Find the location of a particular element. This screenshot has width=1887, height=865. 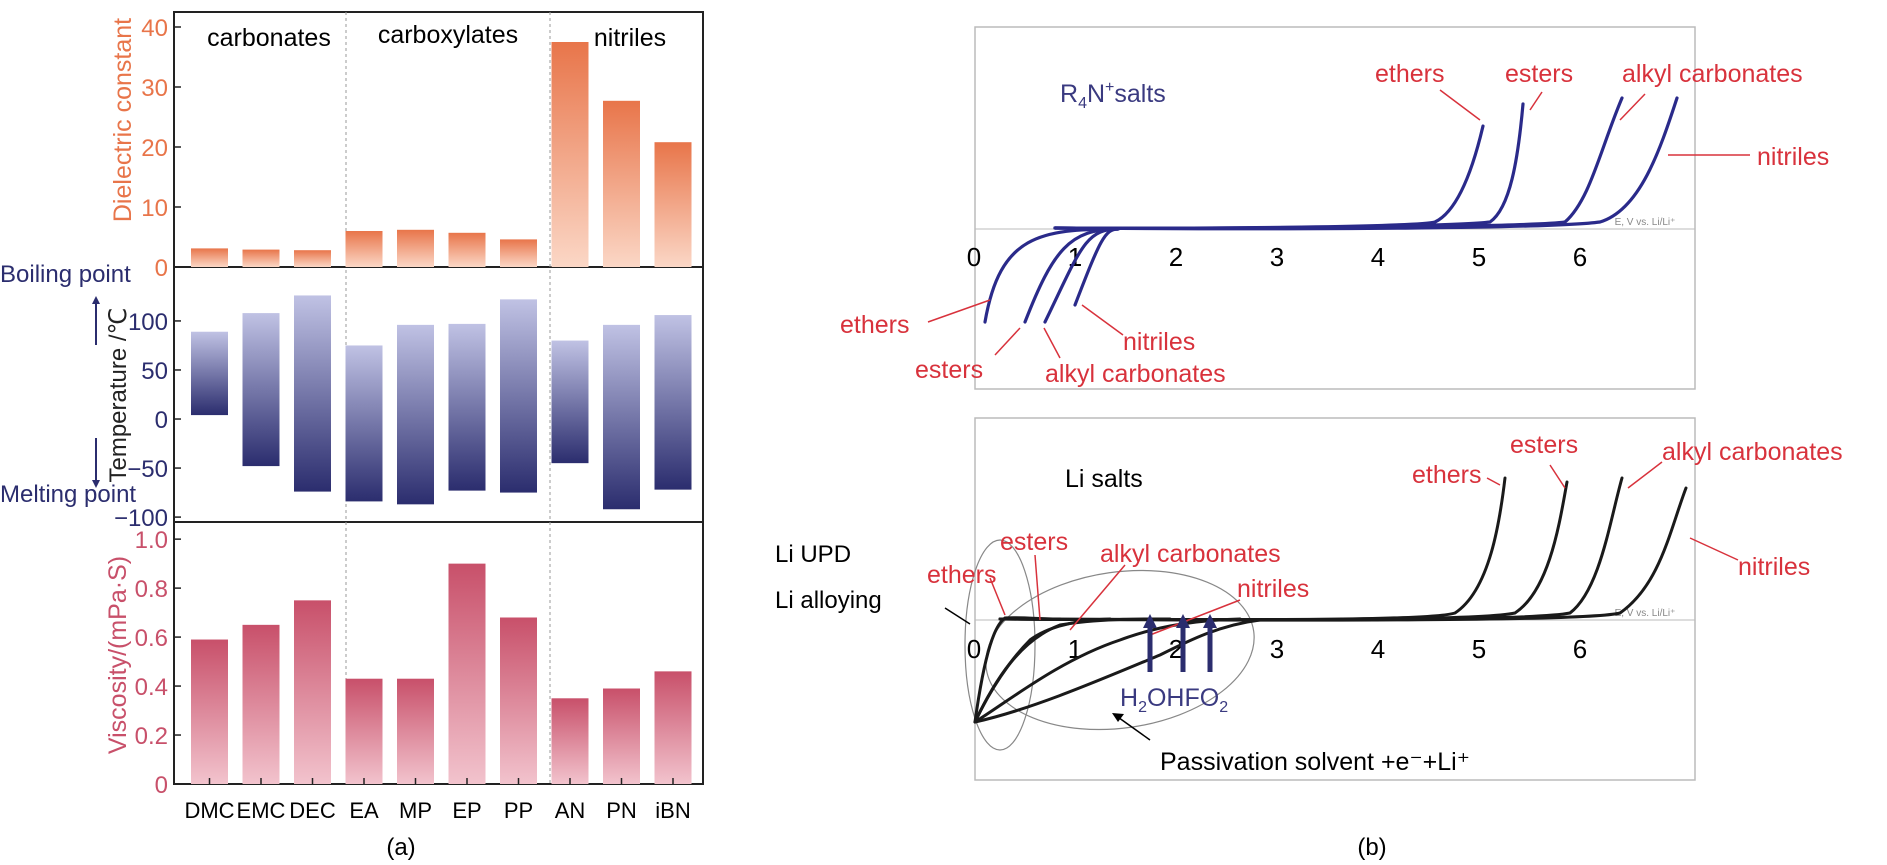

li-alloying-leader is located at coordinates (957, 616).